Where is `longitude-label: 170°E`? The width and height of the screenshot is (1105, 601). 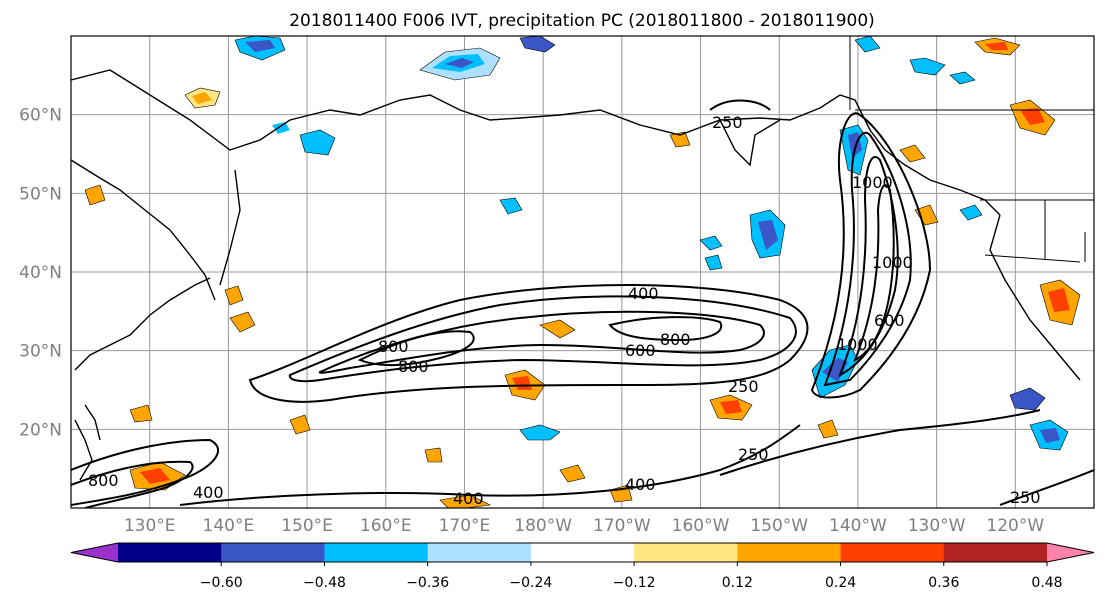
longitude-label: 170°E is located at coordinates (465, 526).